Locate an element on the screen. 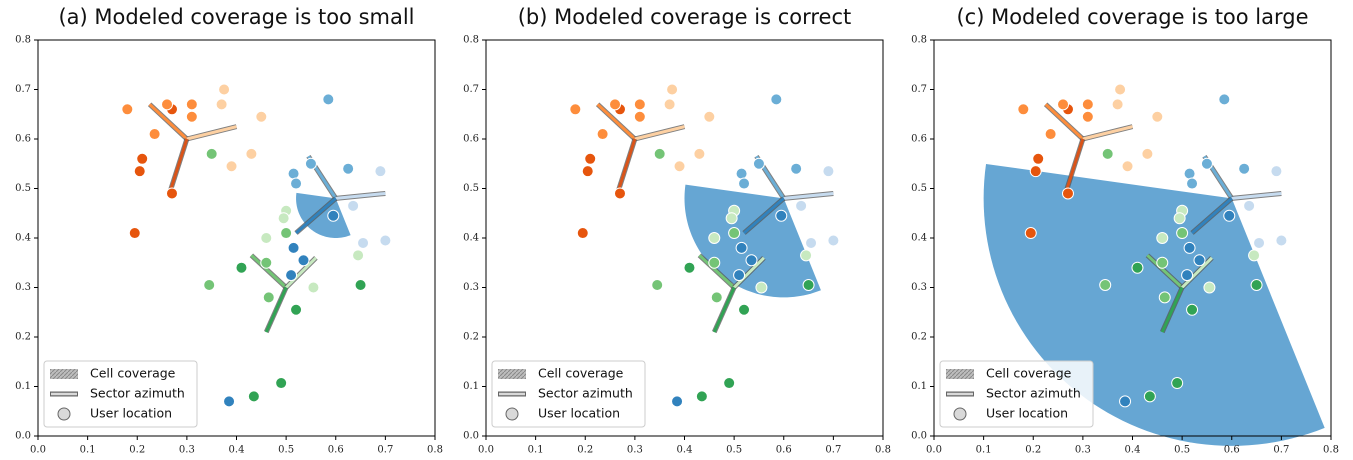  chart-title: (c) Modeled coverage is too large is located at coordinates (1132, 17).